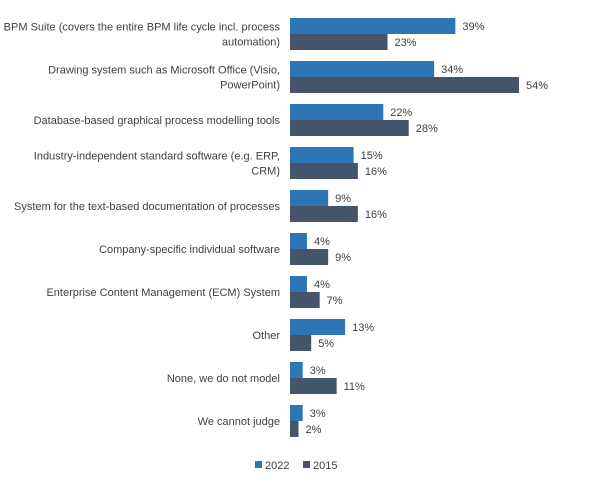  I want to click on data-label-2015: 23%, so click(406, 43).